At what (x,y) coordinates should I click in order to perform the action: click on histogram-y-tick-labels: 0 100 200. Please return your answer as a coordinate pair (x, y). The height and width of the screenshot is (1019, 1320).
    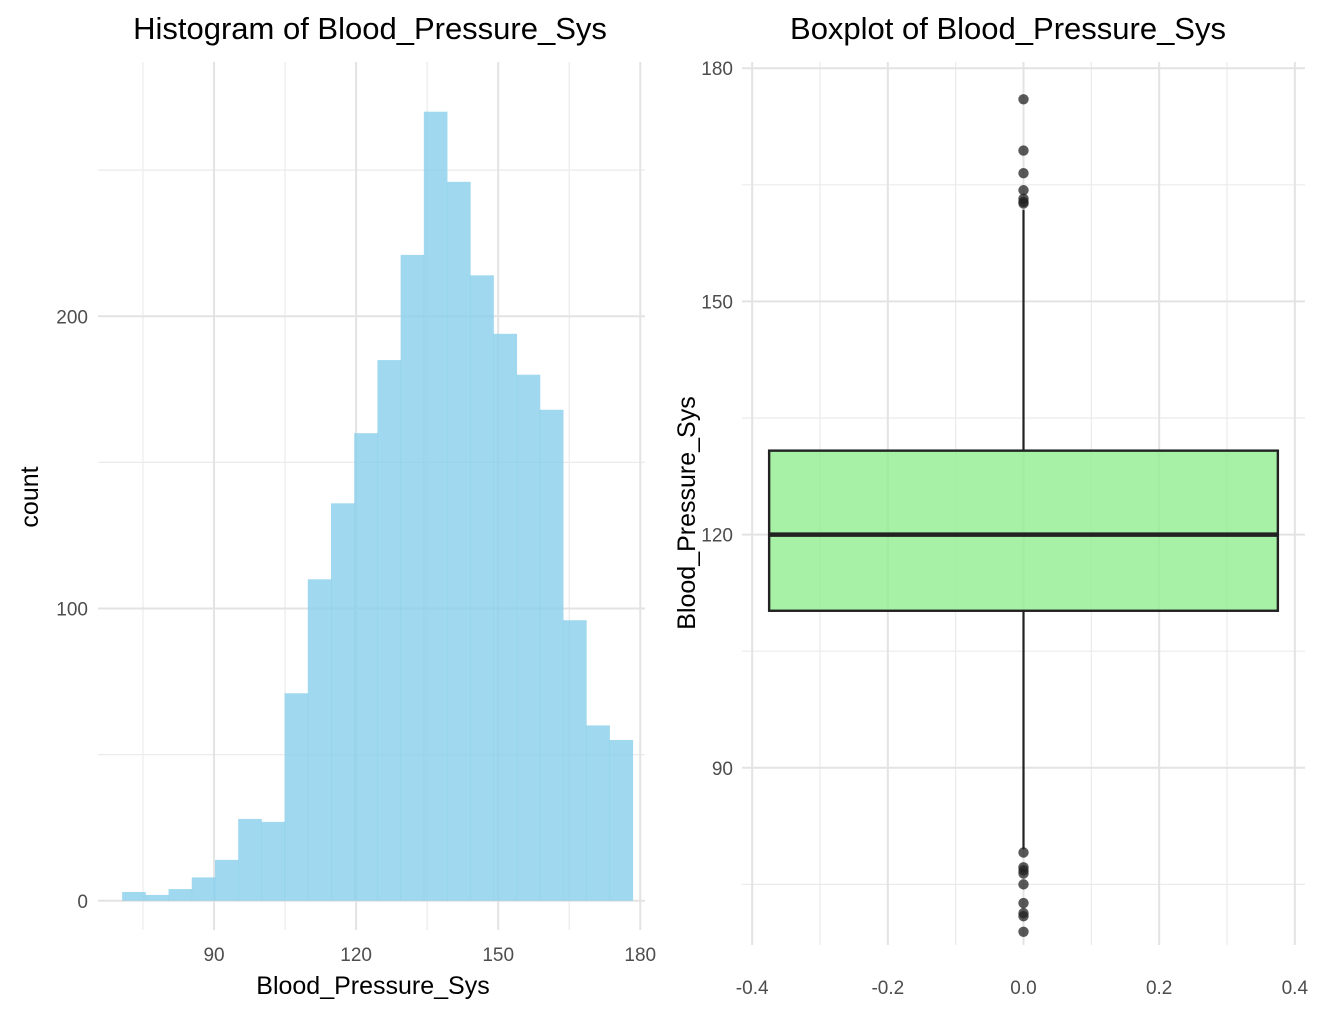
    Looking at the image, I should click on (72, 610).